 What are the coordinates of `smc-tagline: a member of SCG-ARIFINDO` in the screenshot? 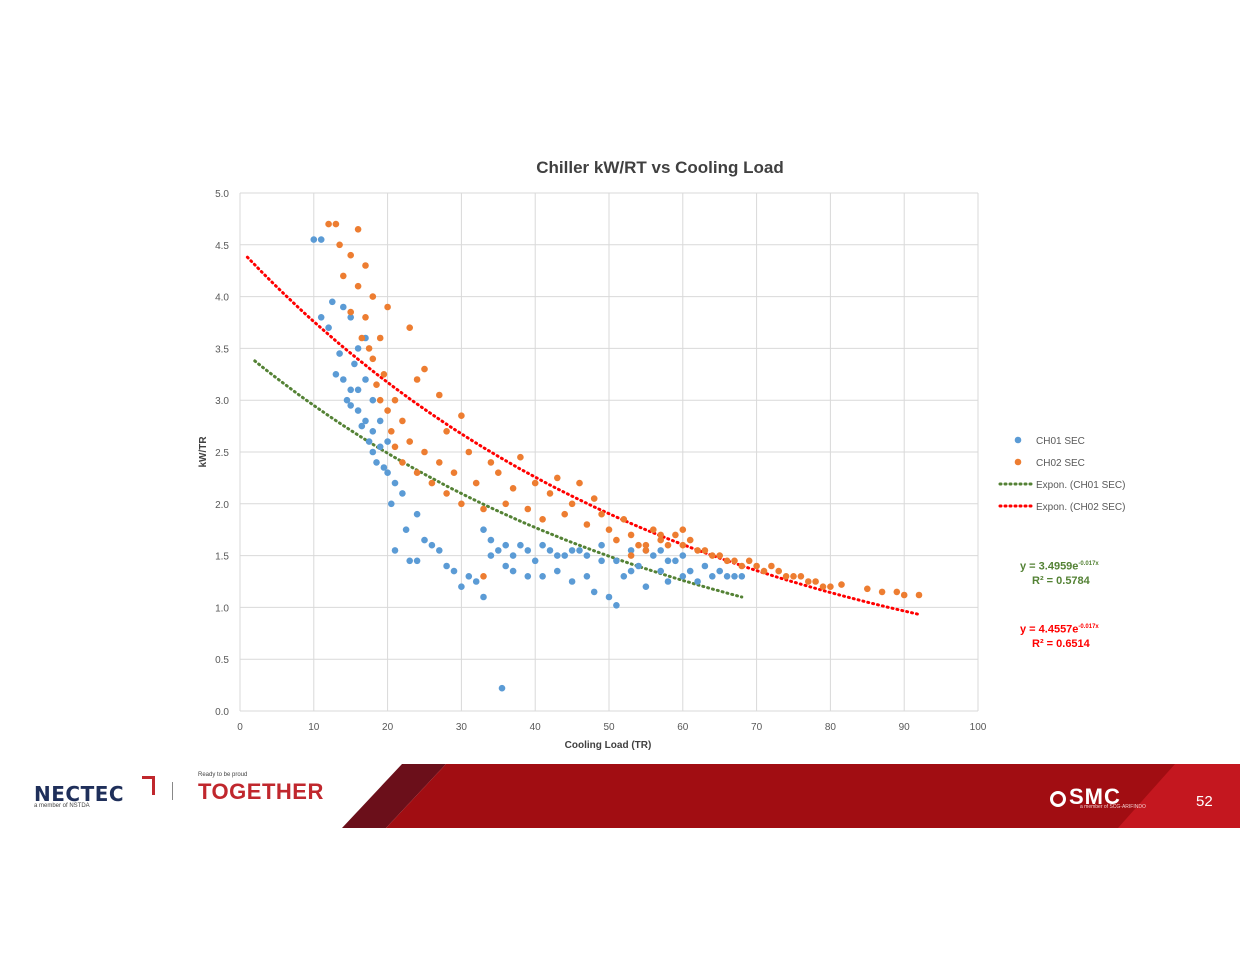 It's located at (1113, 807).